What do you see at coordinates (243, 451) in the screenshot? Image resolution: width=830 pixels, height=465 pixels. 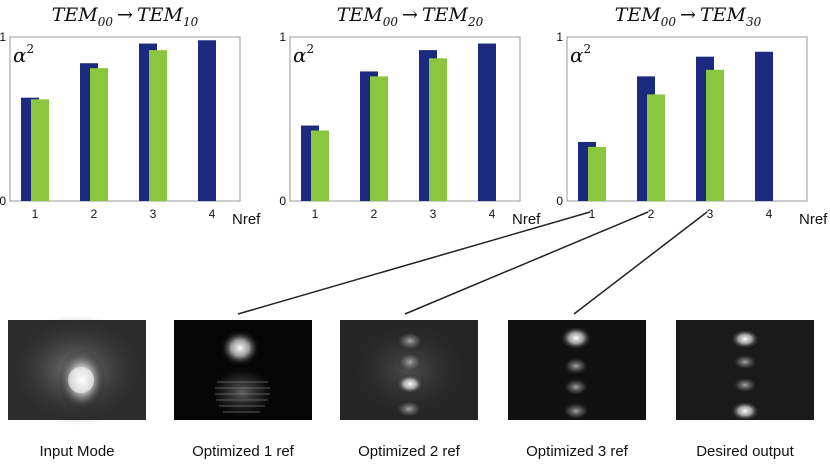 I see `caption-optimized-1-ref: Optimized 1 ref` at bounding box center [243, 451].